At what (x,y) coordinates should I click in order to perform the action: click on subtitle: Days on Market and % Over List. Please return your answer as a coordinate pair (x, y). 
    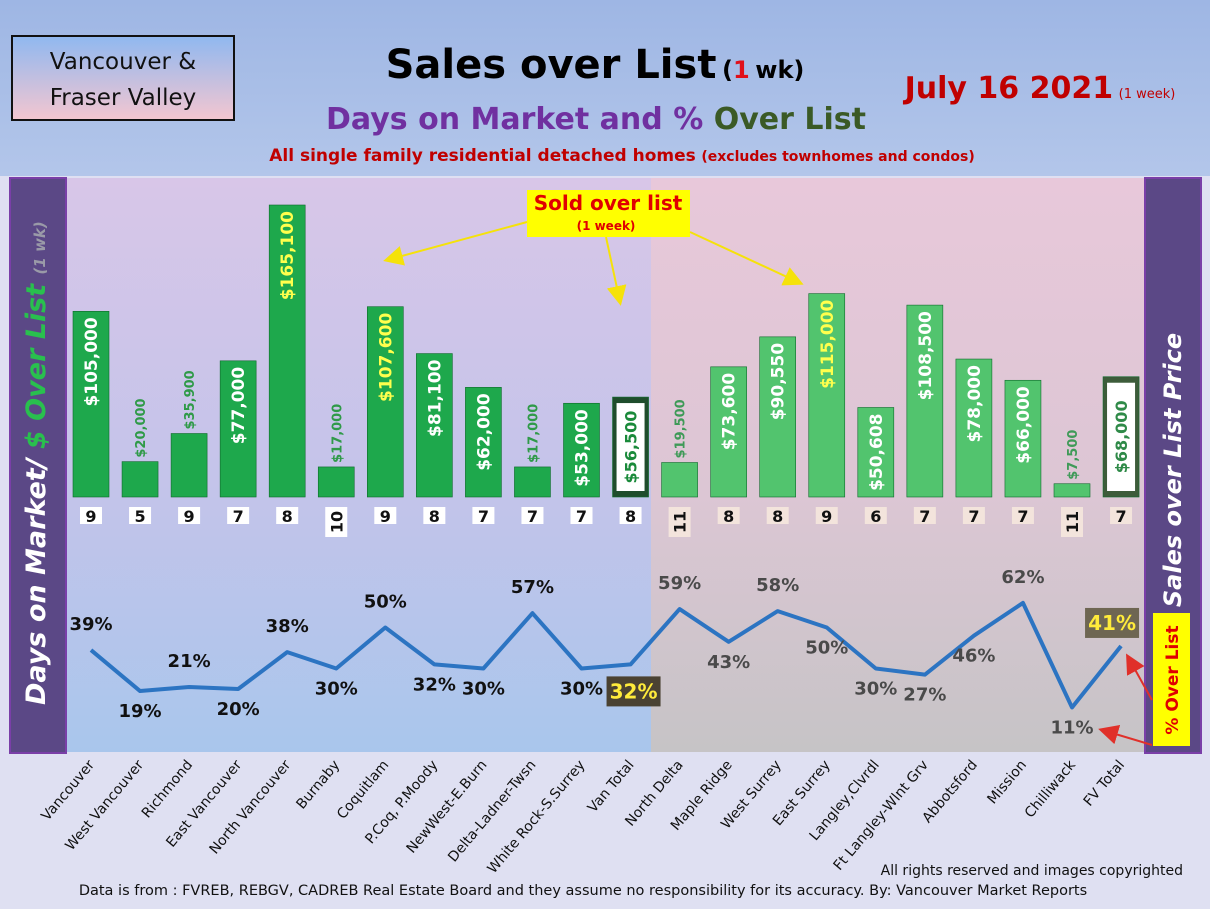
    Looking at the image, I should click on (596, 119).